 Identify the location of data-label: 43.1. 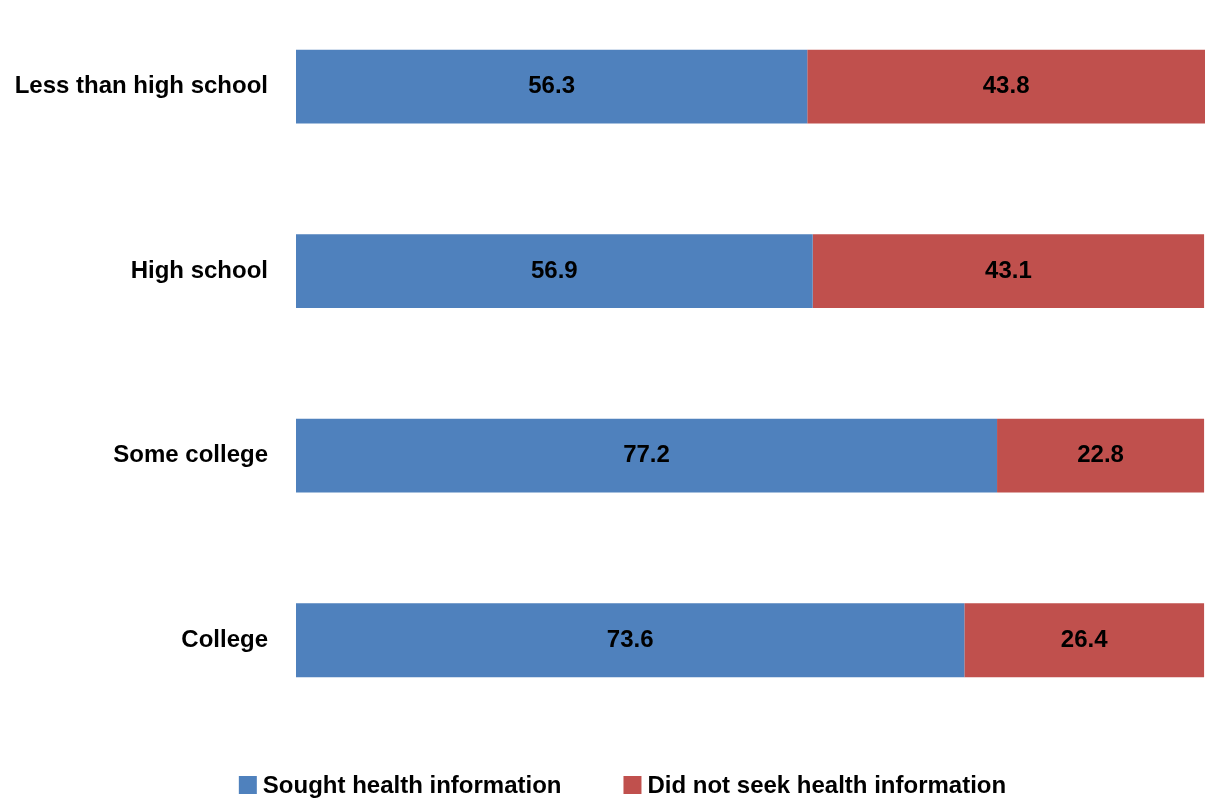
(1008, 269).